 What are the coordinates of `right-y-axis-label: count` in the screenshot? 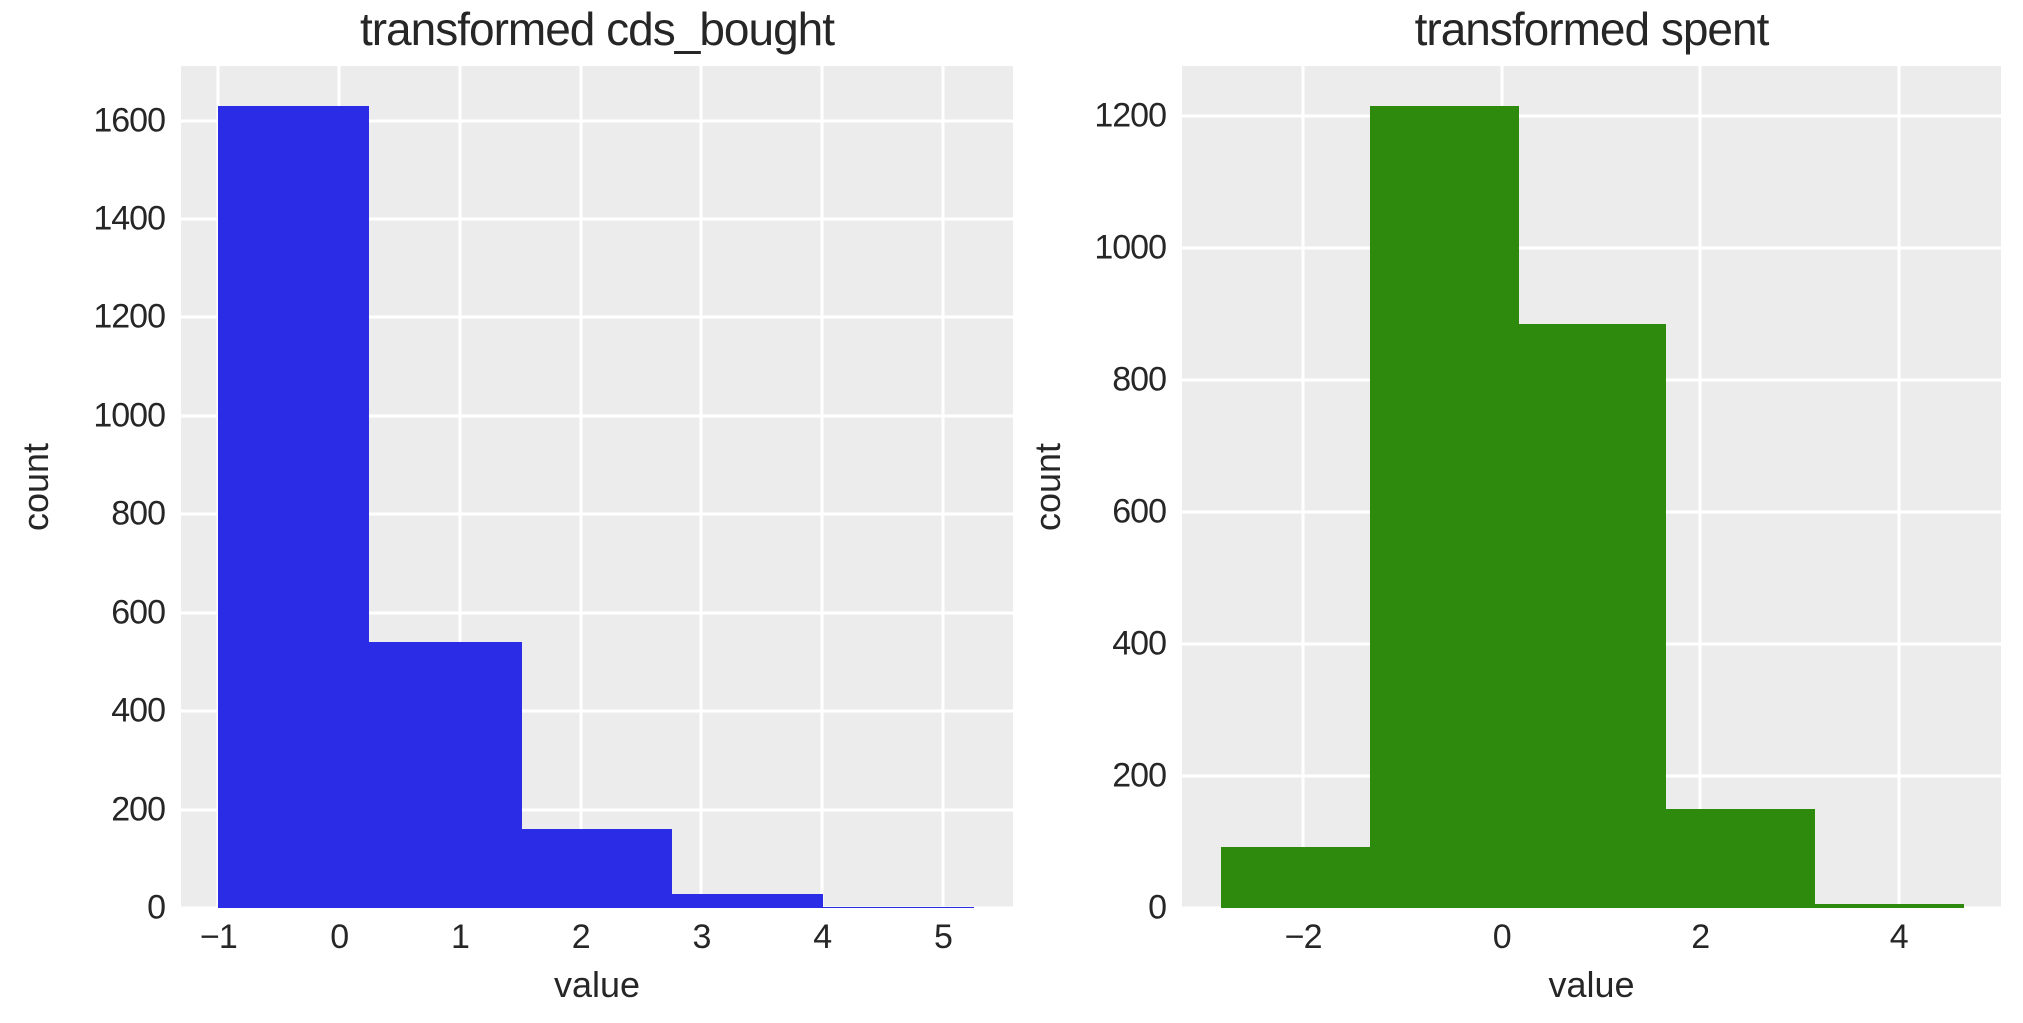 It's located at (1047, 487).